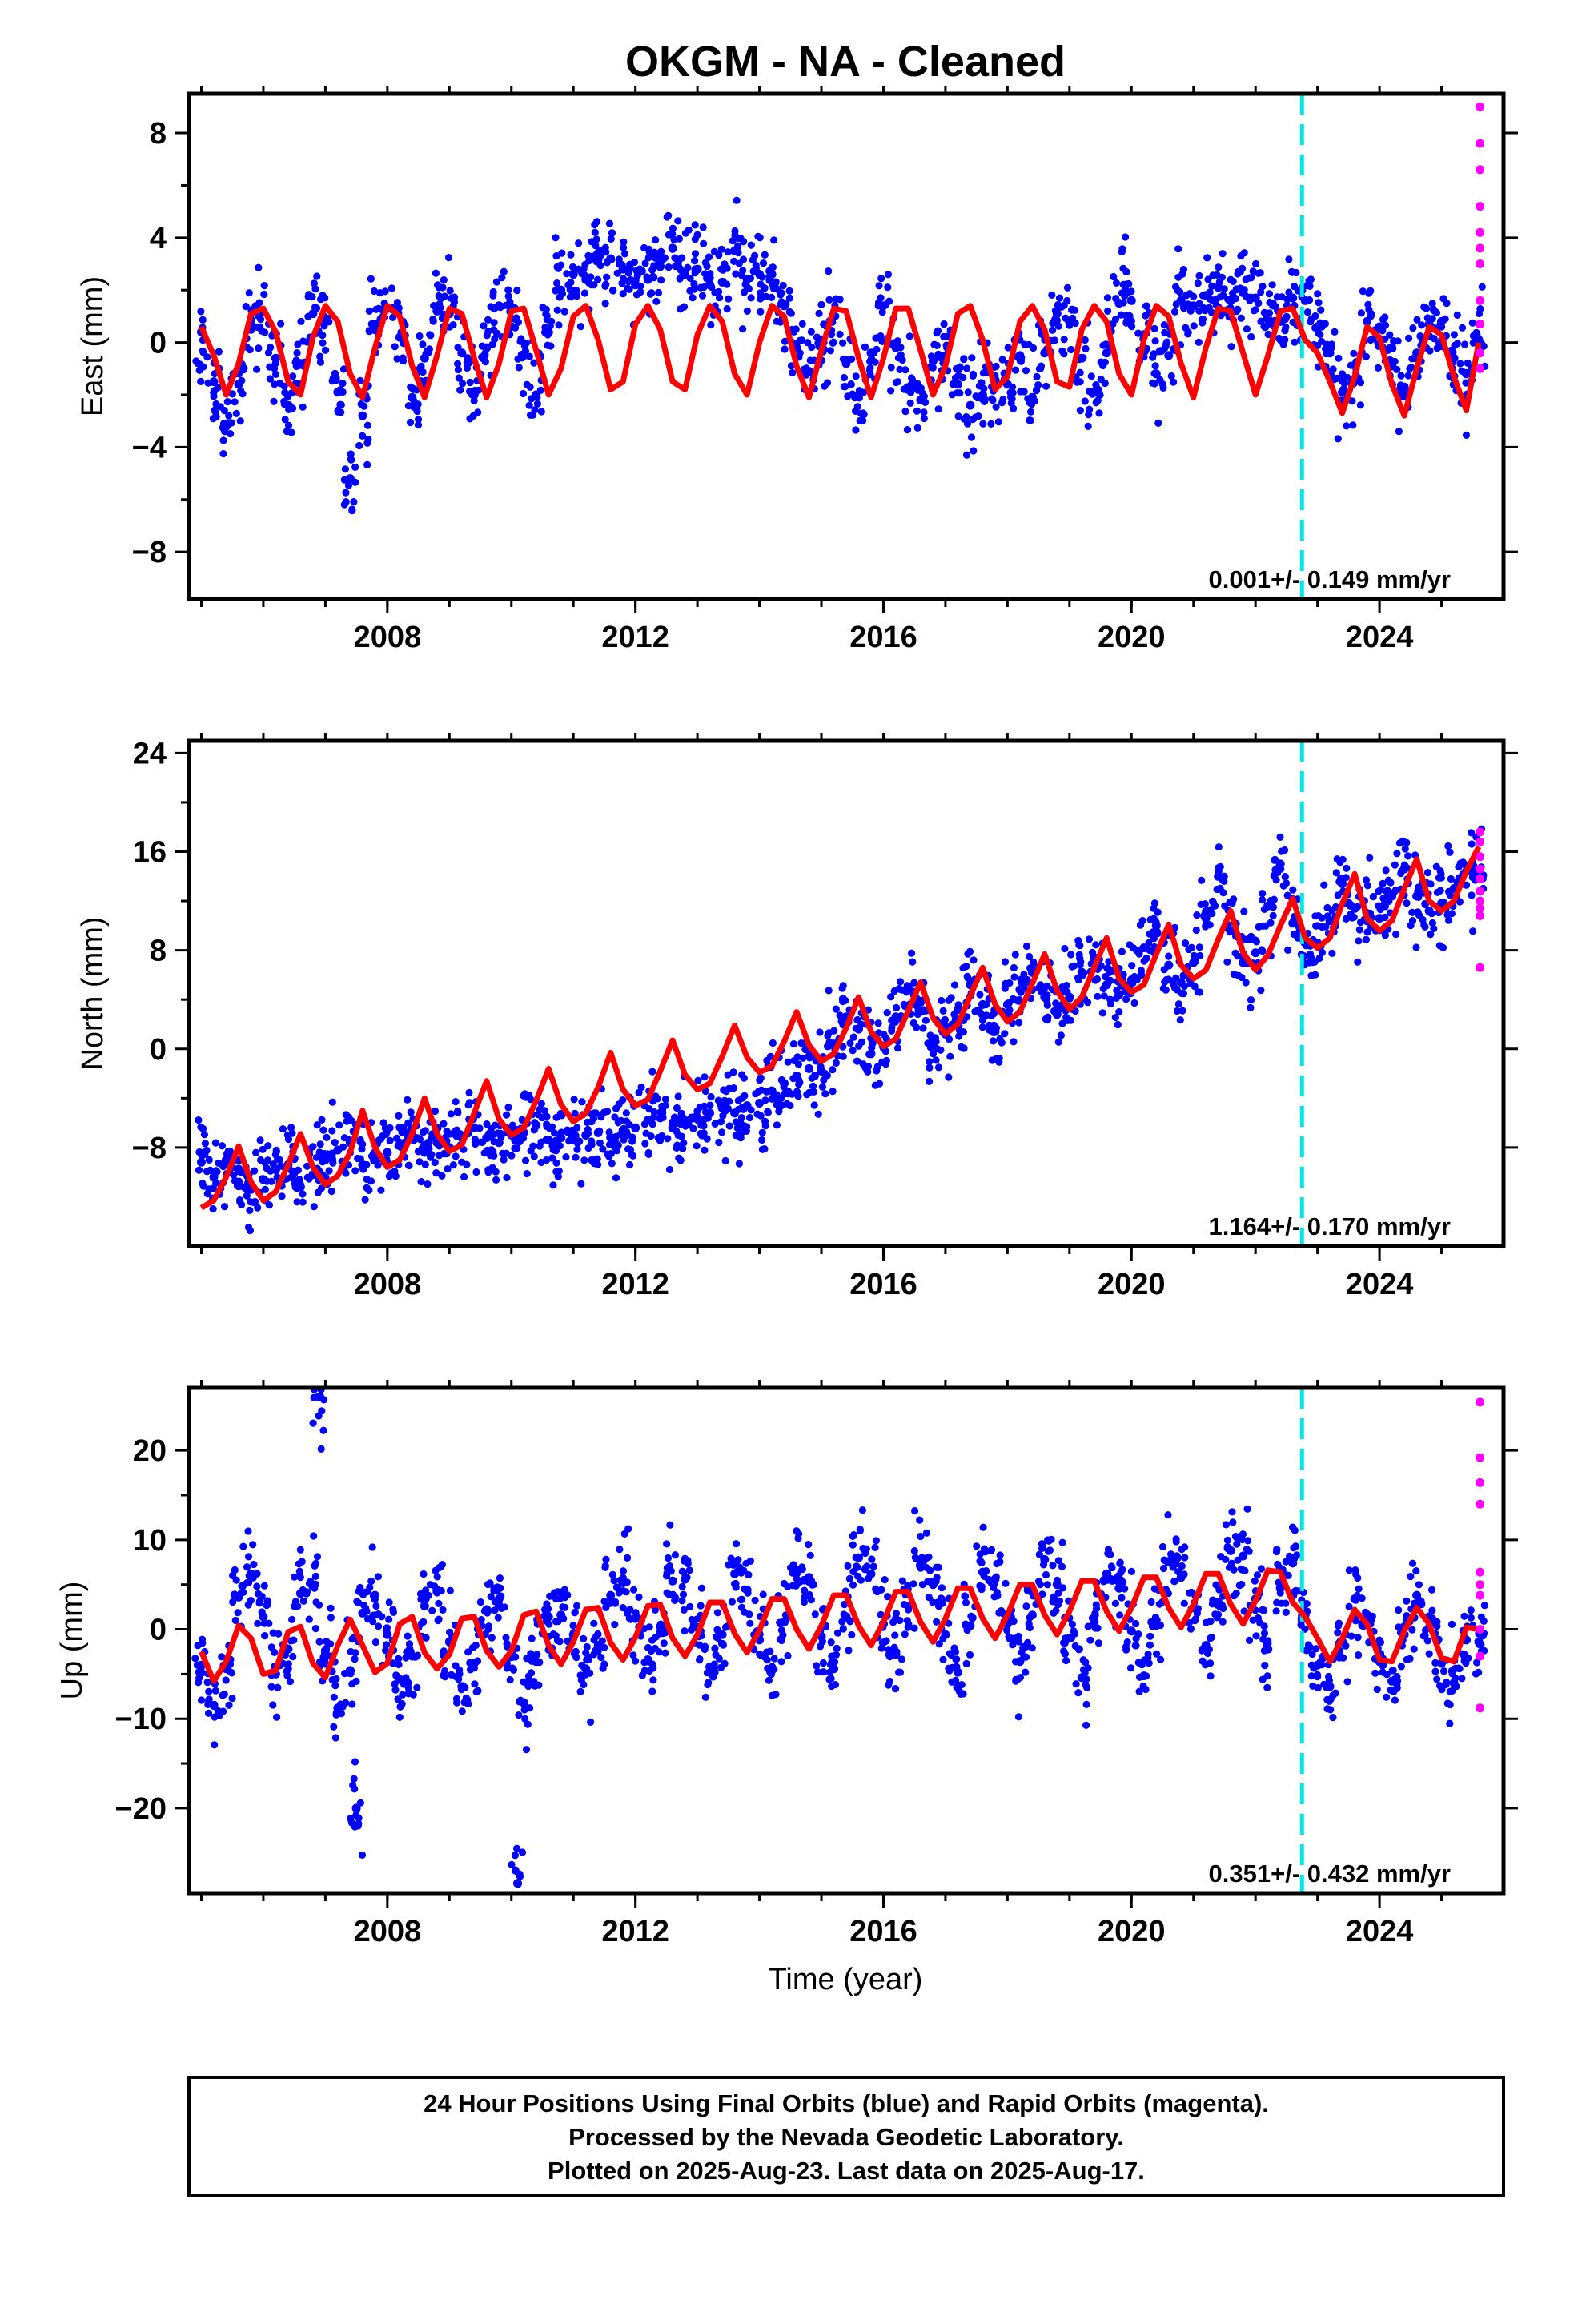 This screenshot has width=1582, height=2324. What do you see at coordinates (1380, 1931) in the screenshot?
I see `up-x-tick-label: 2024` at bounding box center [1380, 1931].